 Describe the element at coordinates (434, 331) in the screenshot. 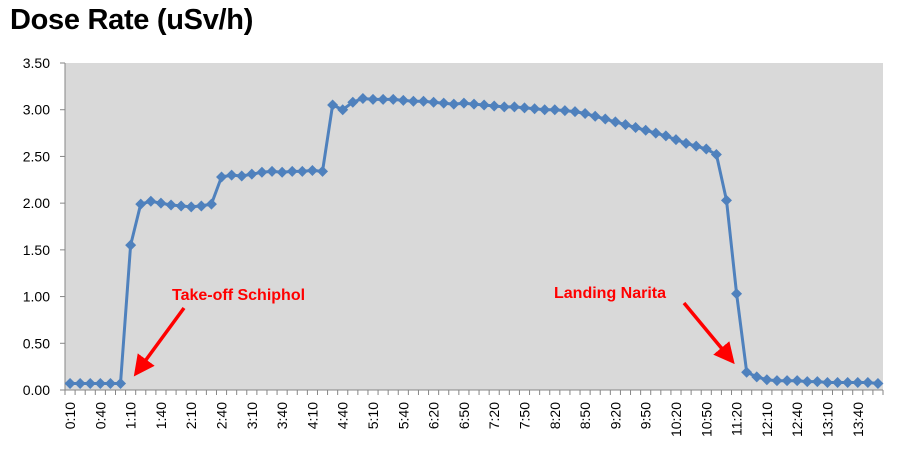

I see `annotations: Take-off Schiphol Landing Narita` at that location.